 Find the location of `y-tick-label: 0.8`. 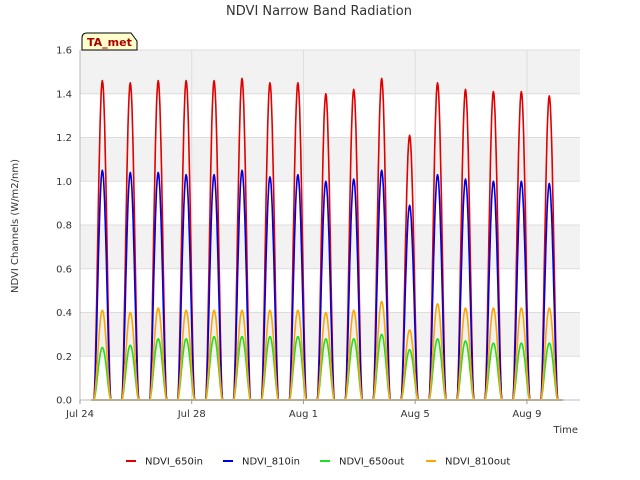

y-tick-label: 0.8 is located at coordinates (64, 226).